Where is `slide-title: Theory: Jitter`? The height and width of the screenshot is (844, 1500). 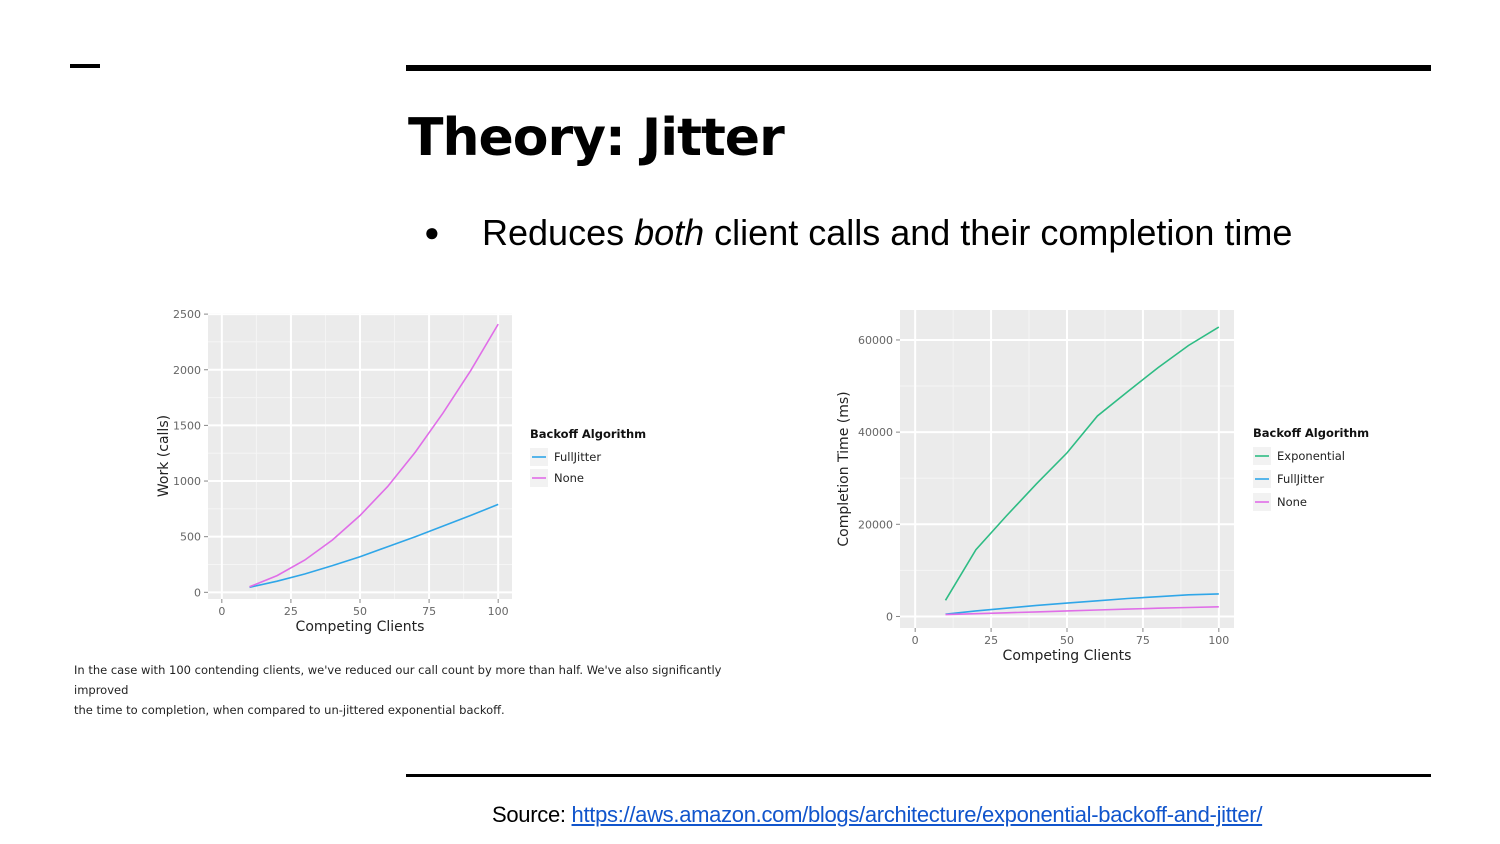
slide-title: Theory: Jitter is located at coordinates (596, 138).